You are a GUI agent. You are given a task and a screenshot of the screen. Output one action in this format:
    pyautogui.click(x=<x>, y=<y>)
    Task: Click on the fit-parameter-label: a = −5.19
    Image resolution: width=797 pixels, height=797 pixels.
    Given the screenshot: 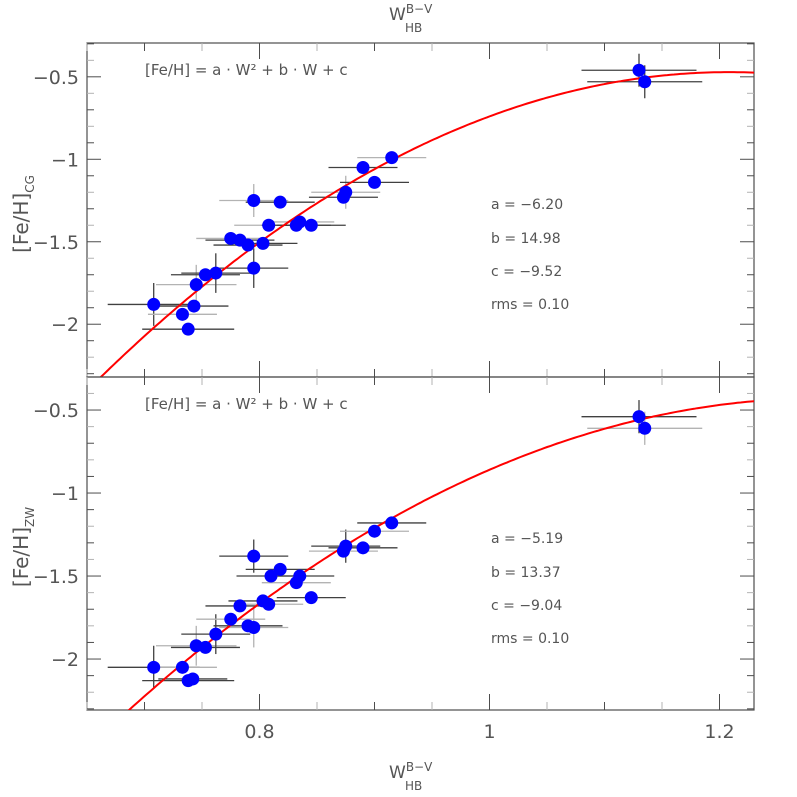 What is the action you would take?
    pyautogui.click(x=527, y=539)
    